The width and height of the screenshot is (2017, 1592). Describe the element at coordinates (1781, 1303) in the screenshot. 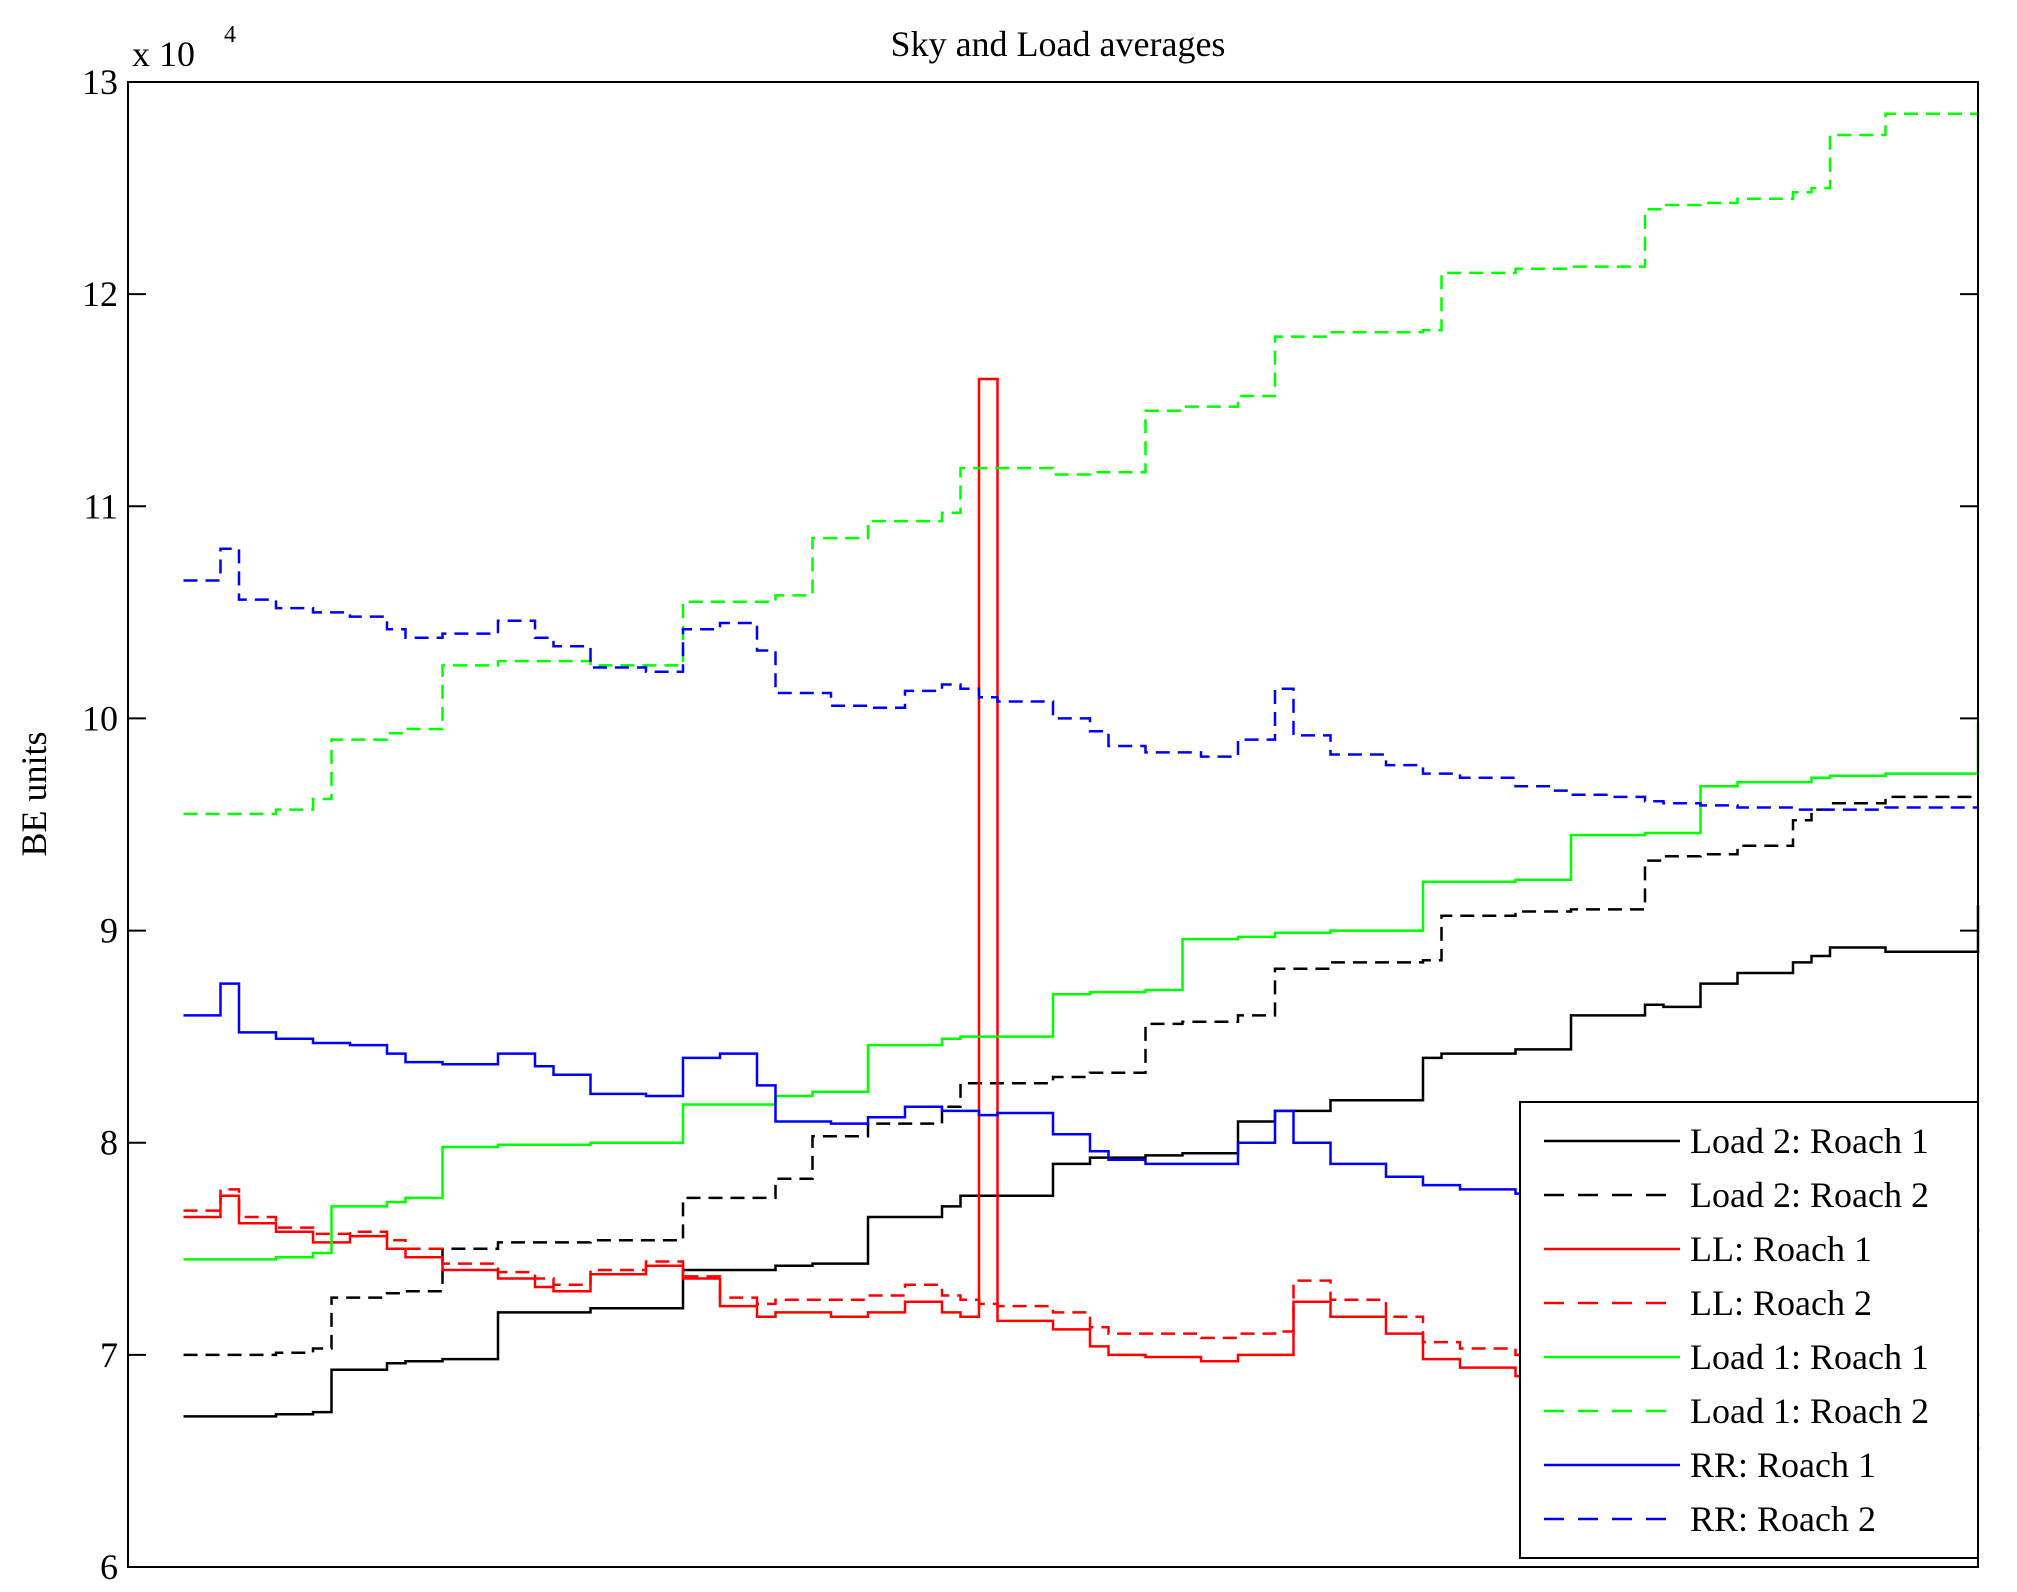

I see `legend-entry: LL: Roach 2` at that location.